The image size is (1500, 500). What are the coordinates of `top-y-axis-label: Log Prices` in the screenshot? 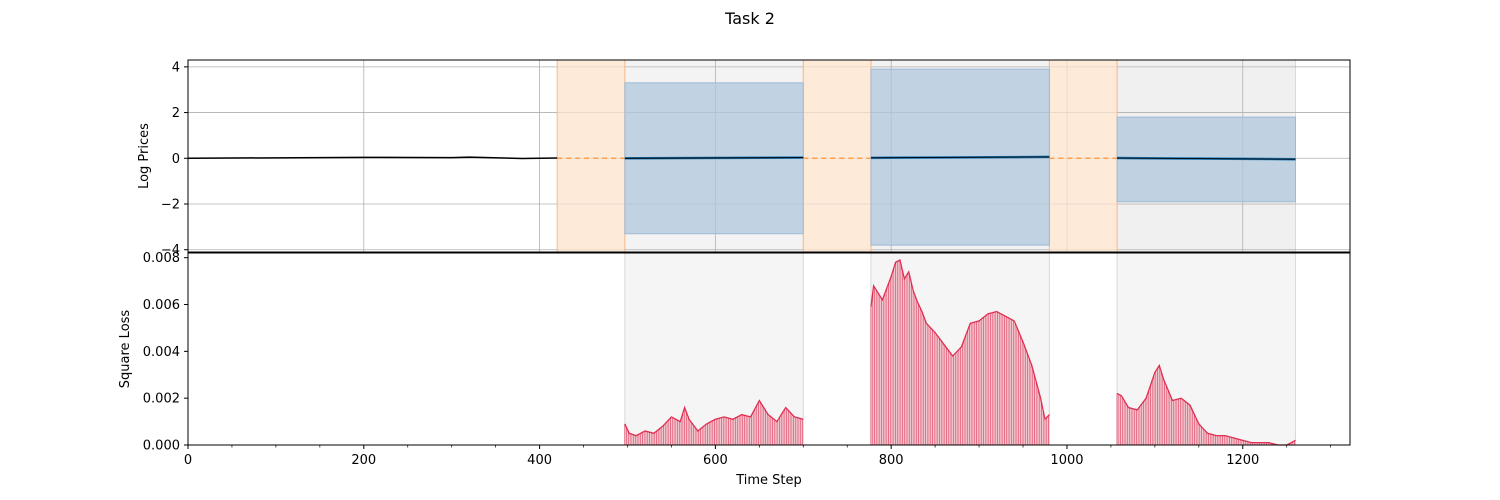 It's located at (144, 156).